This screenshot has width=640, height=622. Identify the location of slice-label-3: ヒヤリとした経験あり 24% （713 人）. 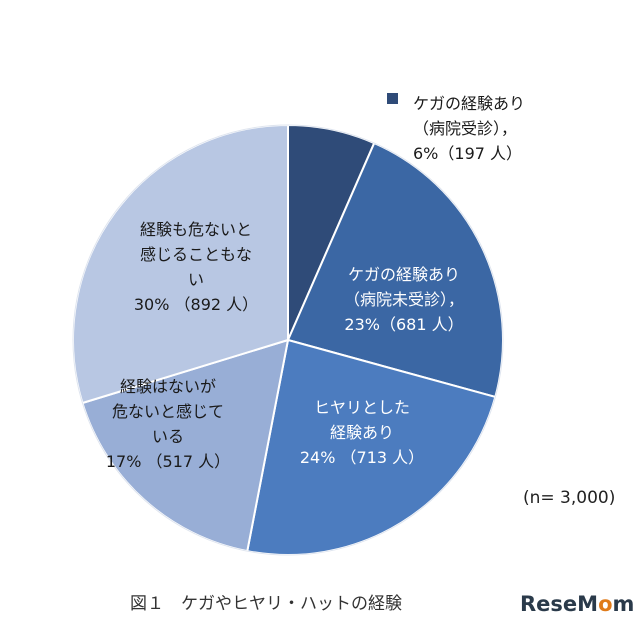
(362, 432).